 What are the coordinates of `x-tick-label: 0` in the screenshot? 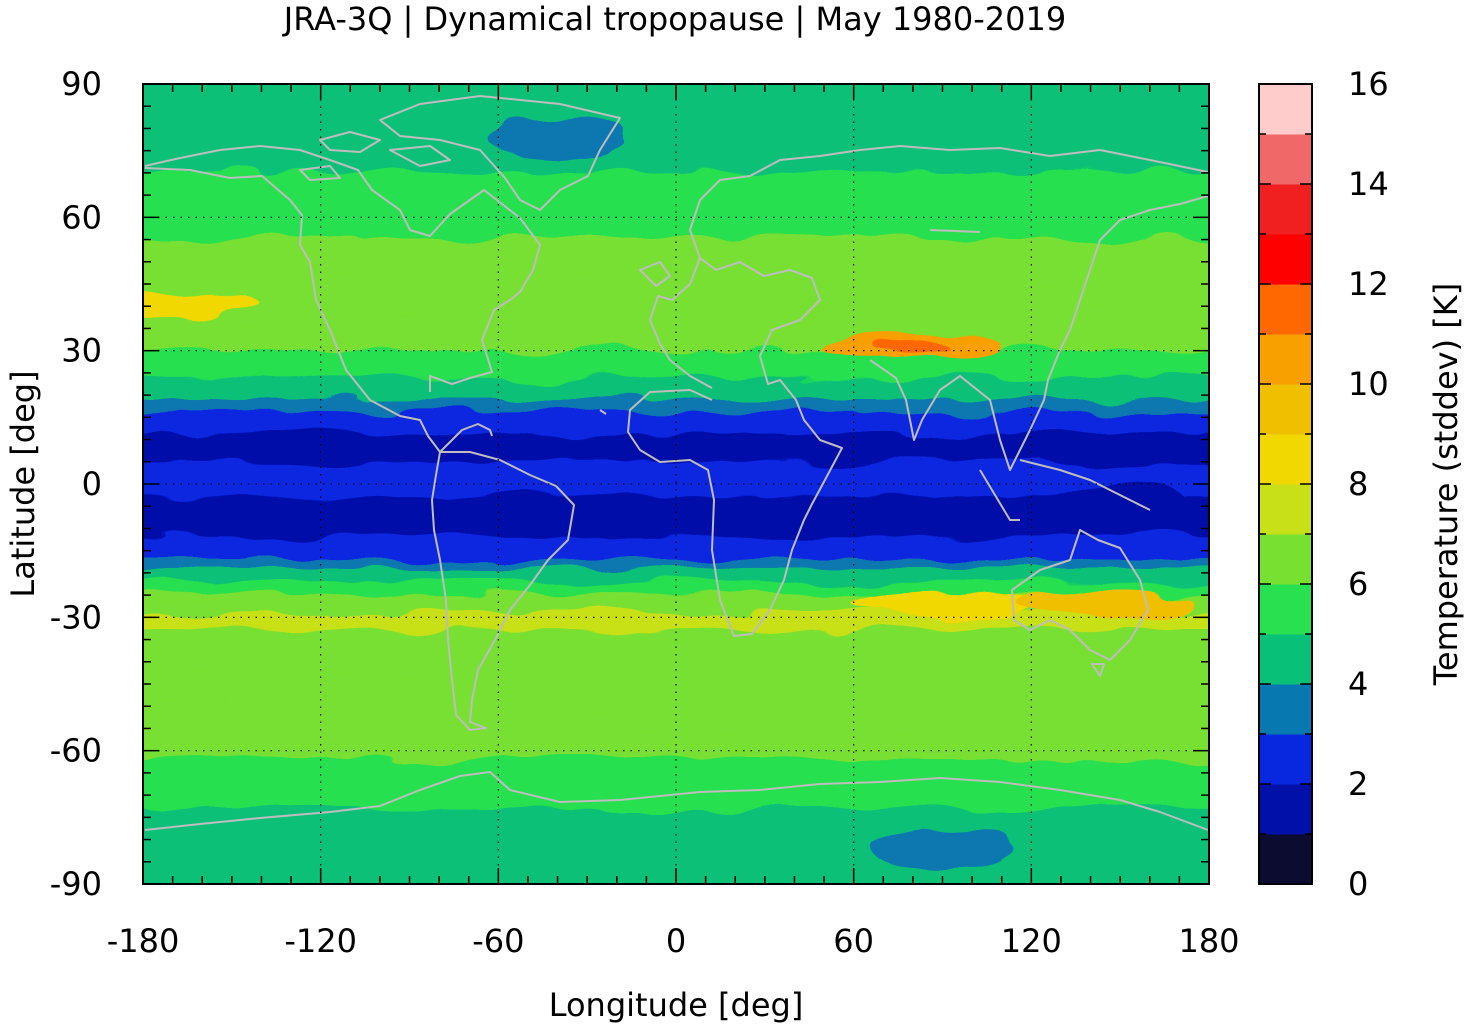 It's located at (676, 941).